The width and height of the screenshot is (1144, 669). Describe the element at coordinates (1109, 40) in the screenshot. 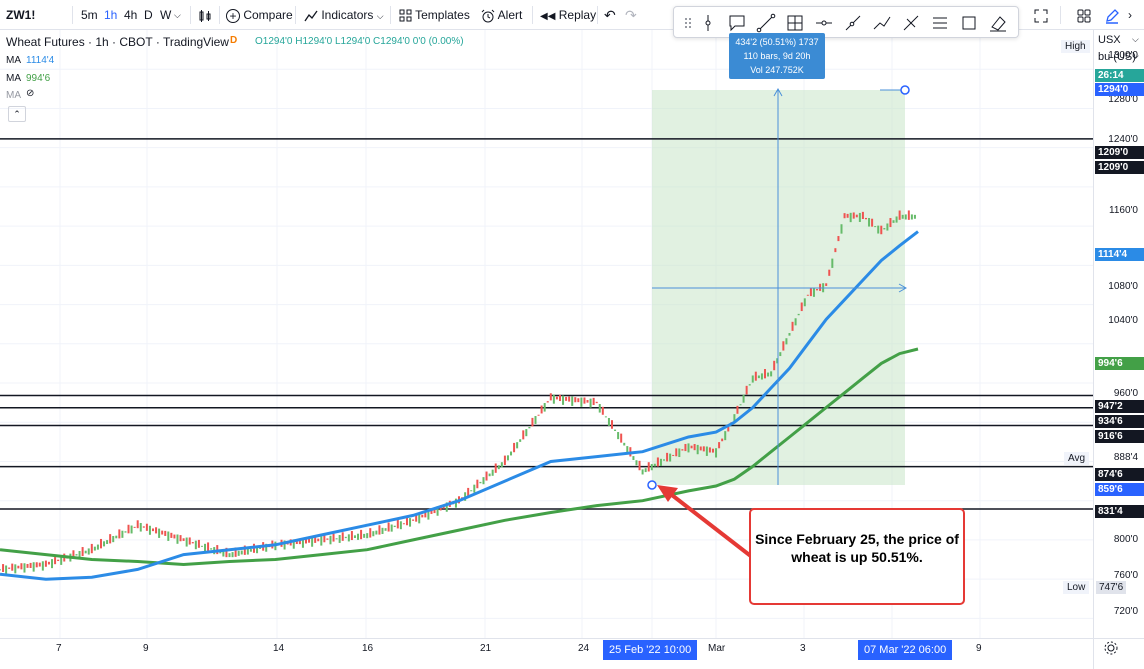

I see `currency-select: USX` at that location.